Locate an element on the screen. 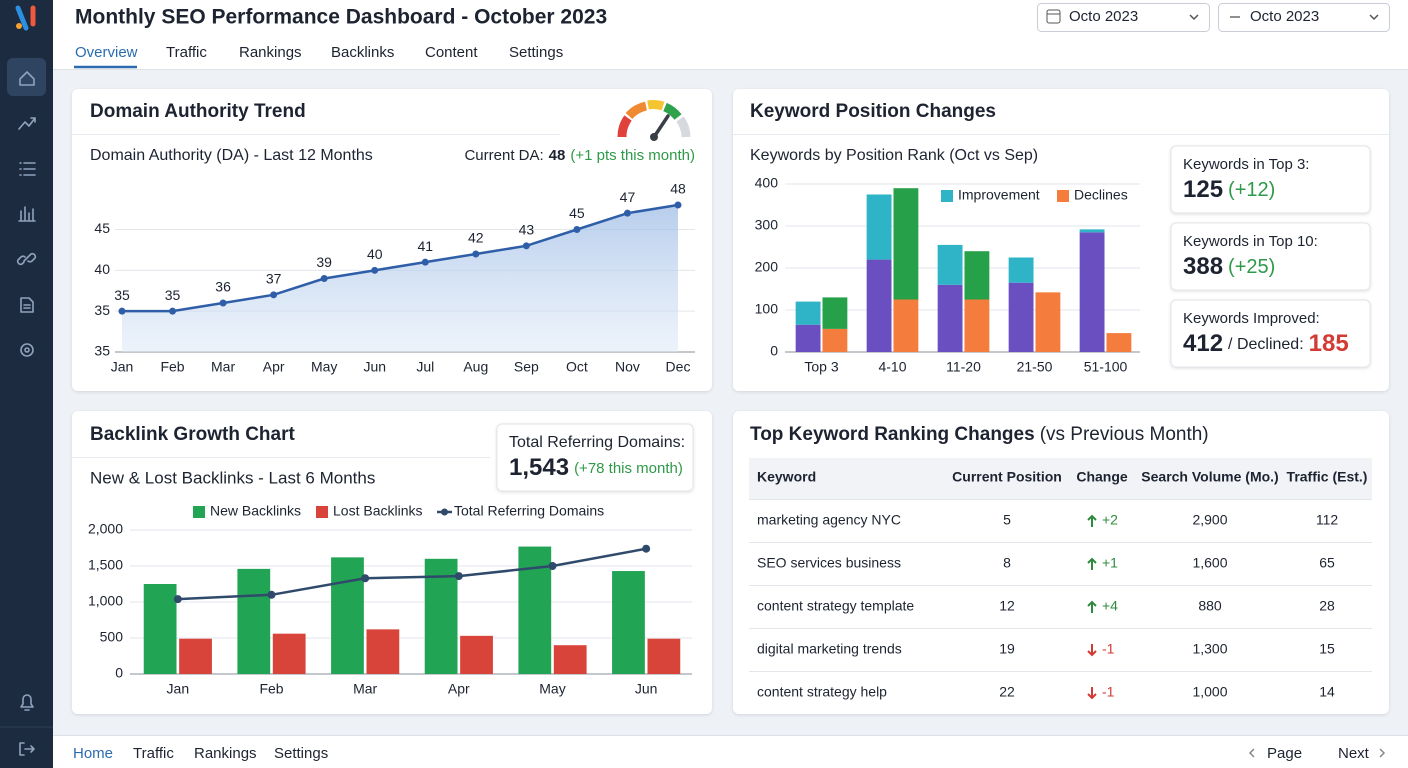 Image resolution: width=1408 pixels, height=768 pixels. stat-change: (+78 this month) is located at coordinates (628, 468).